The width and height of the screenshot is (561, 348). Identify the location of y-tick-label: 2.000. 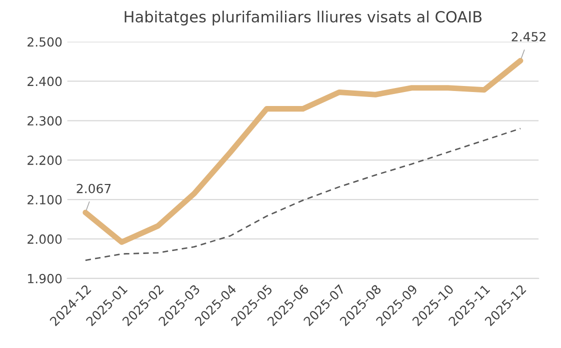
(45, 239).